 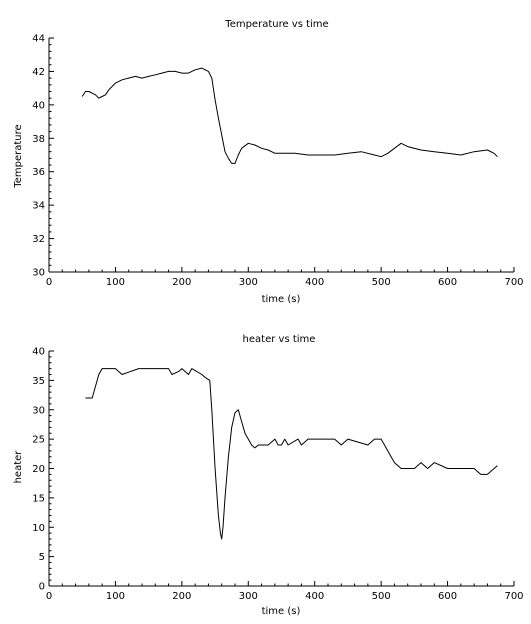 What do you see at coordinates (38, 172) in the screenshot?
I see `y-tick-label: 36` at bounding box center [38, 172].